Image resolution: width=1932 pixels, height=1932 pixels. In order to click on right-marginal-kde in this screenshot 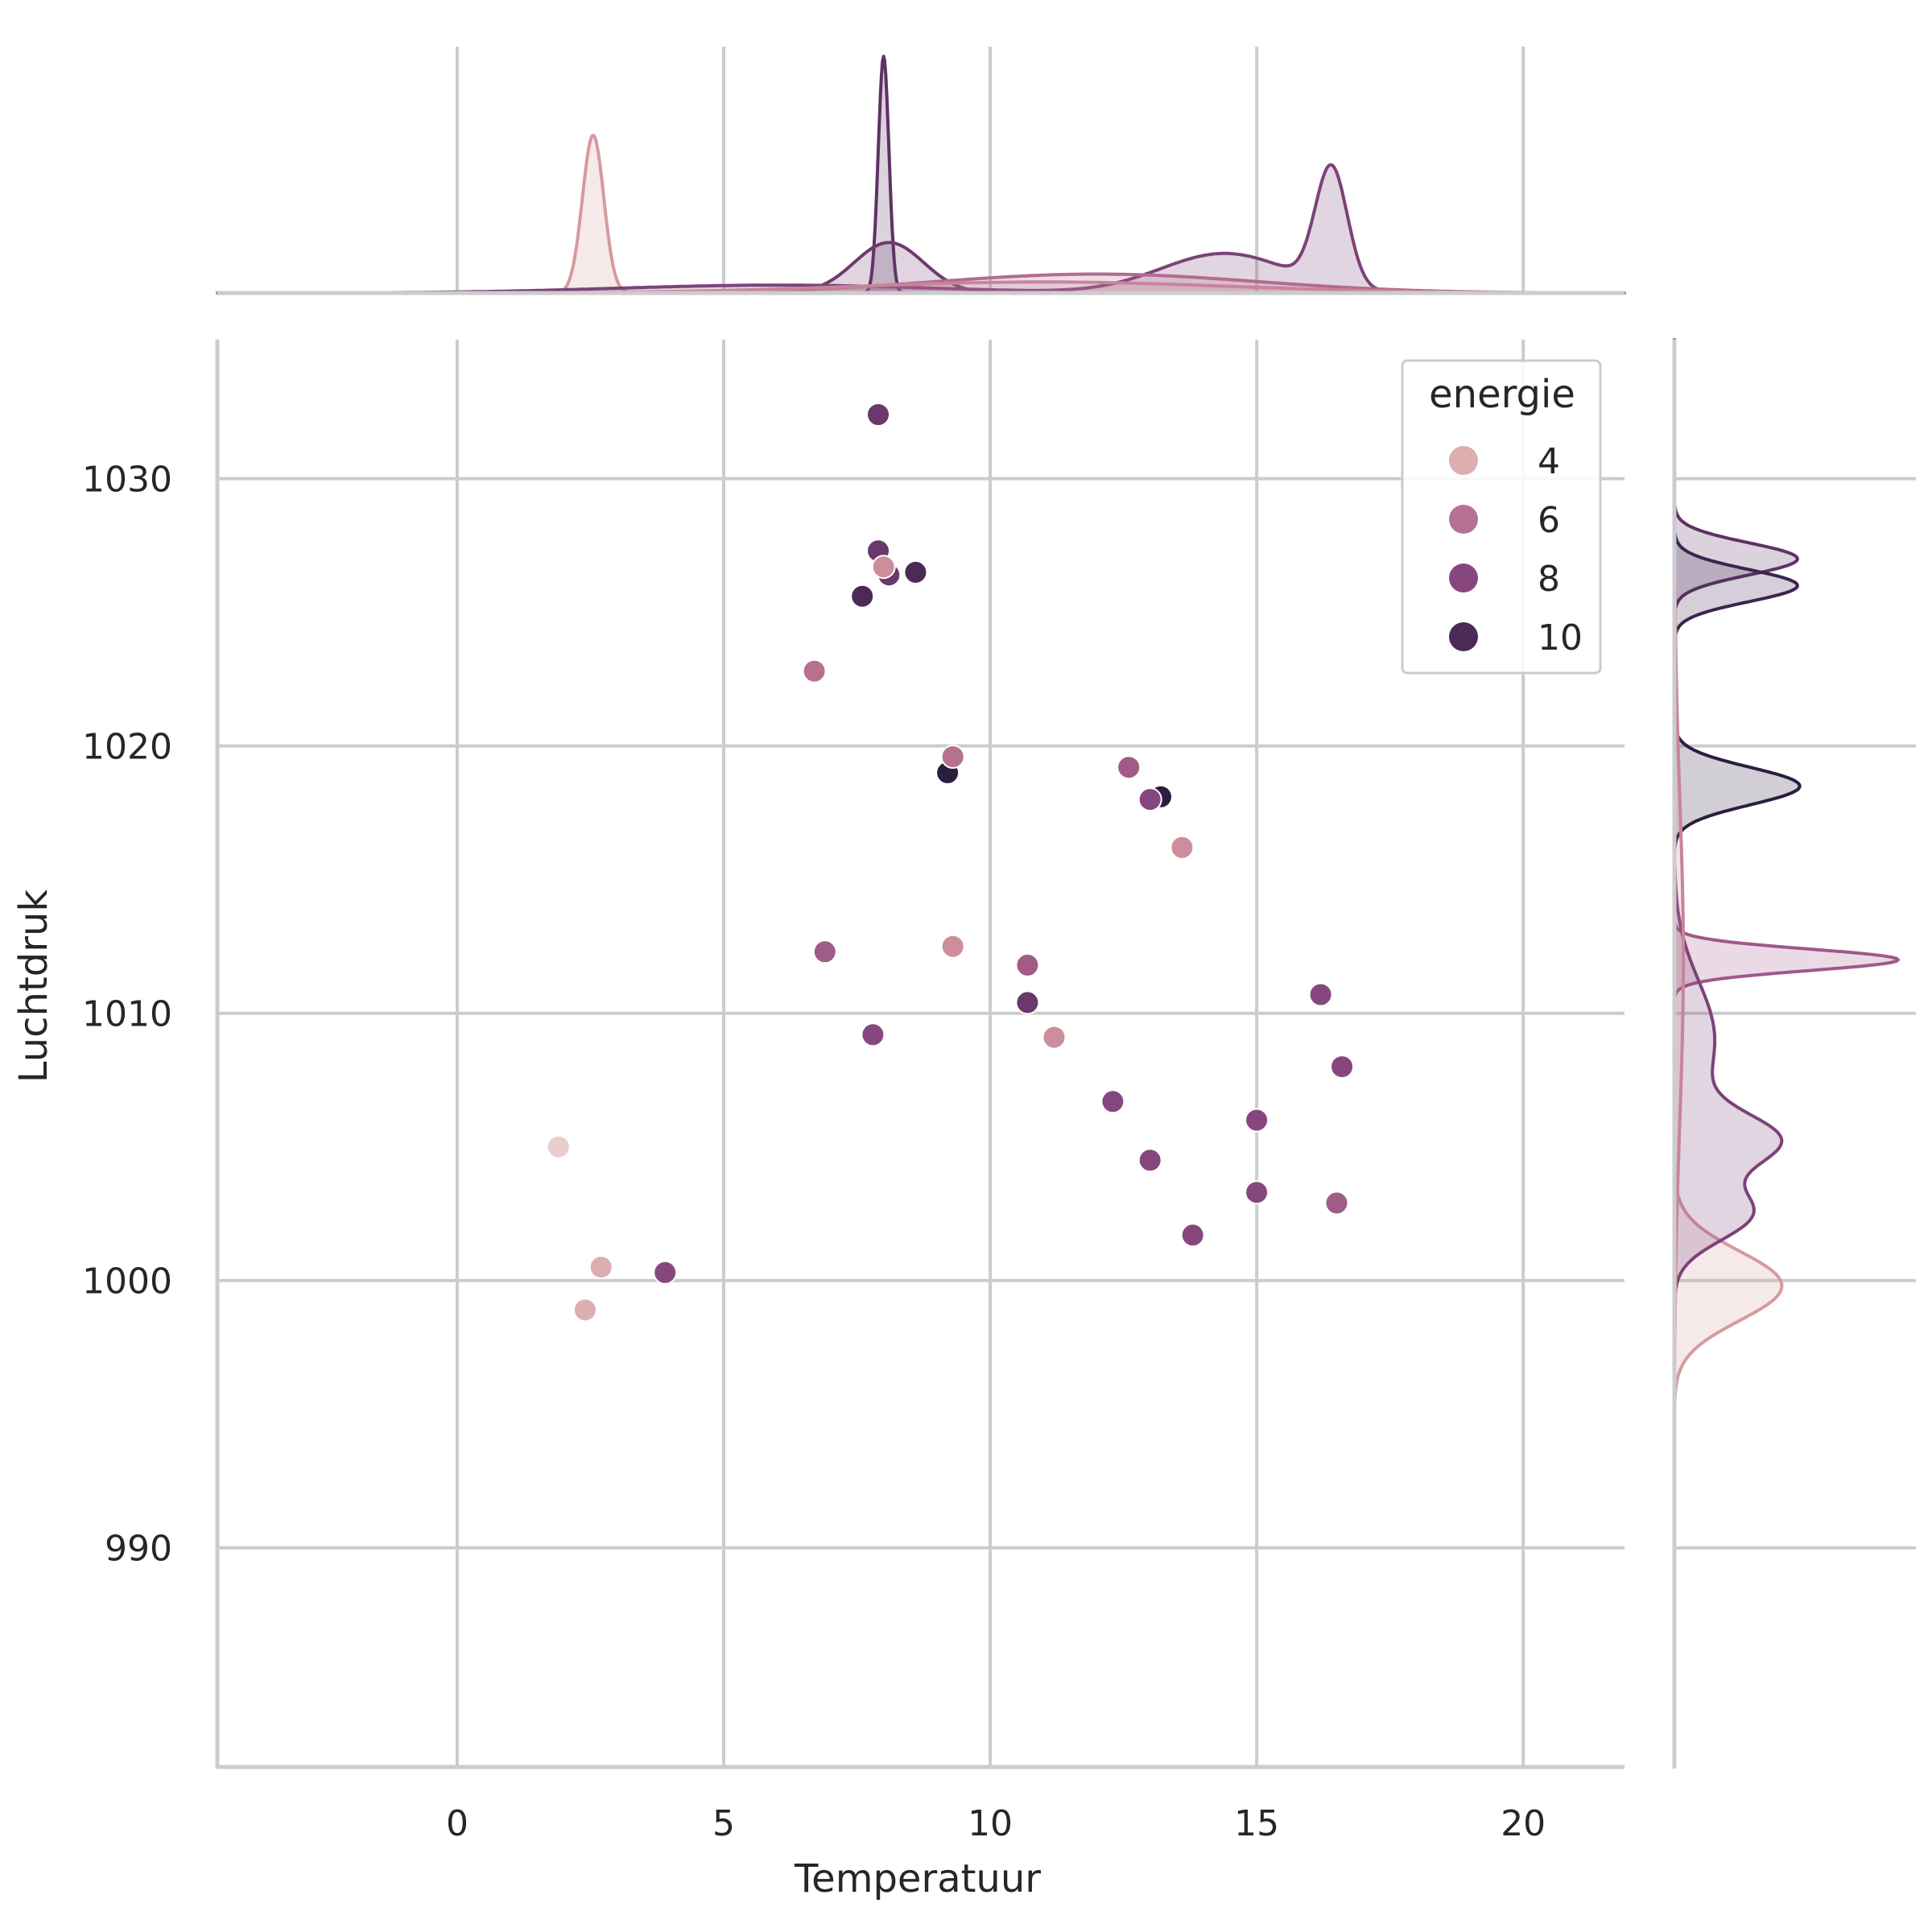, I will do `click(1786, 1053)`.